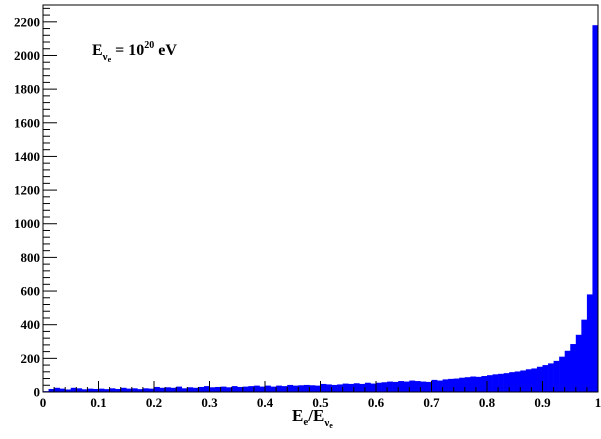  What do you see at coordinates (105, 57) in the screenshot?
I see `annotation-lhs-sub1: ν` at bounding box center [105, 57].